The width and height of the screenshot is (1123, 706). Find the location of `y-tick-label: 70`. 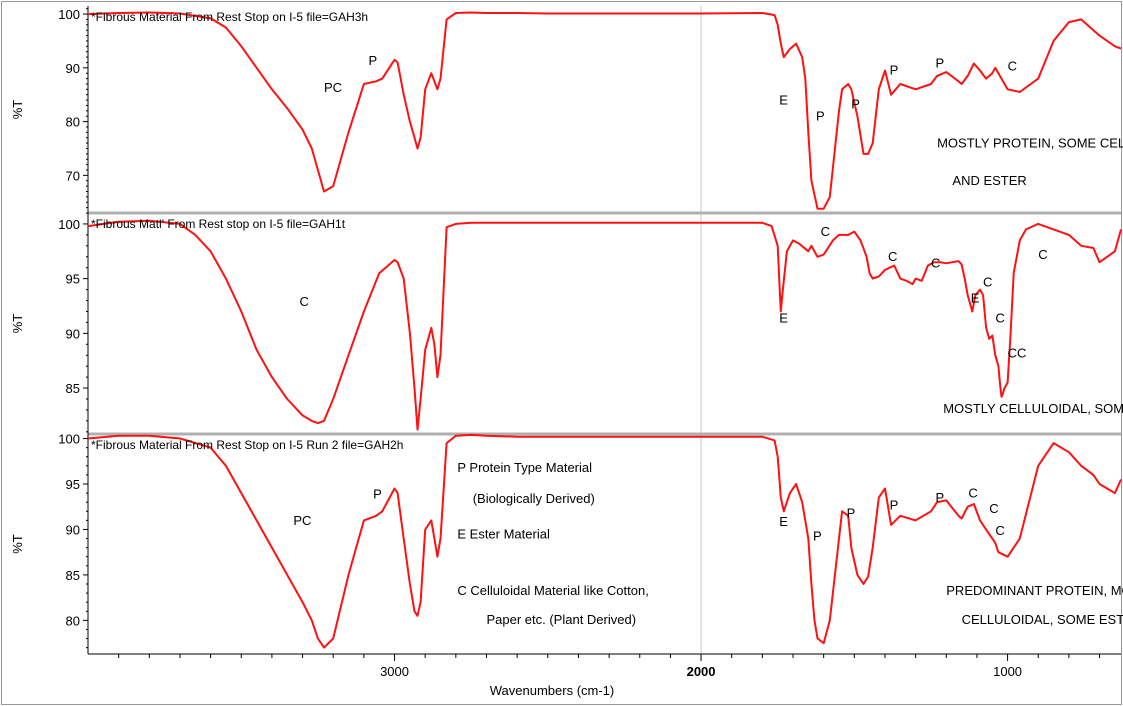

y-tick-label: 70 is located at coordinates (73, 175).